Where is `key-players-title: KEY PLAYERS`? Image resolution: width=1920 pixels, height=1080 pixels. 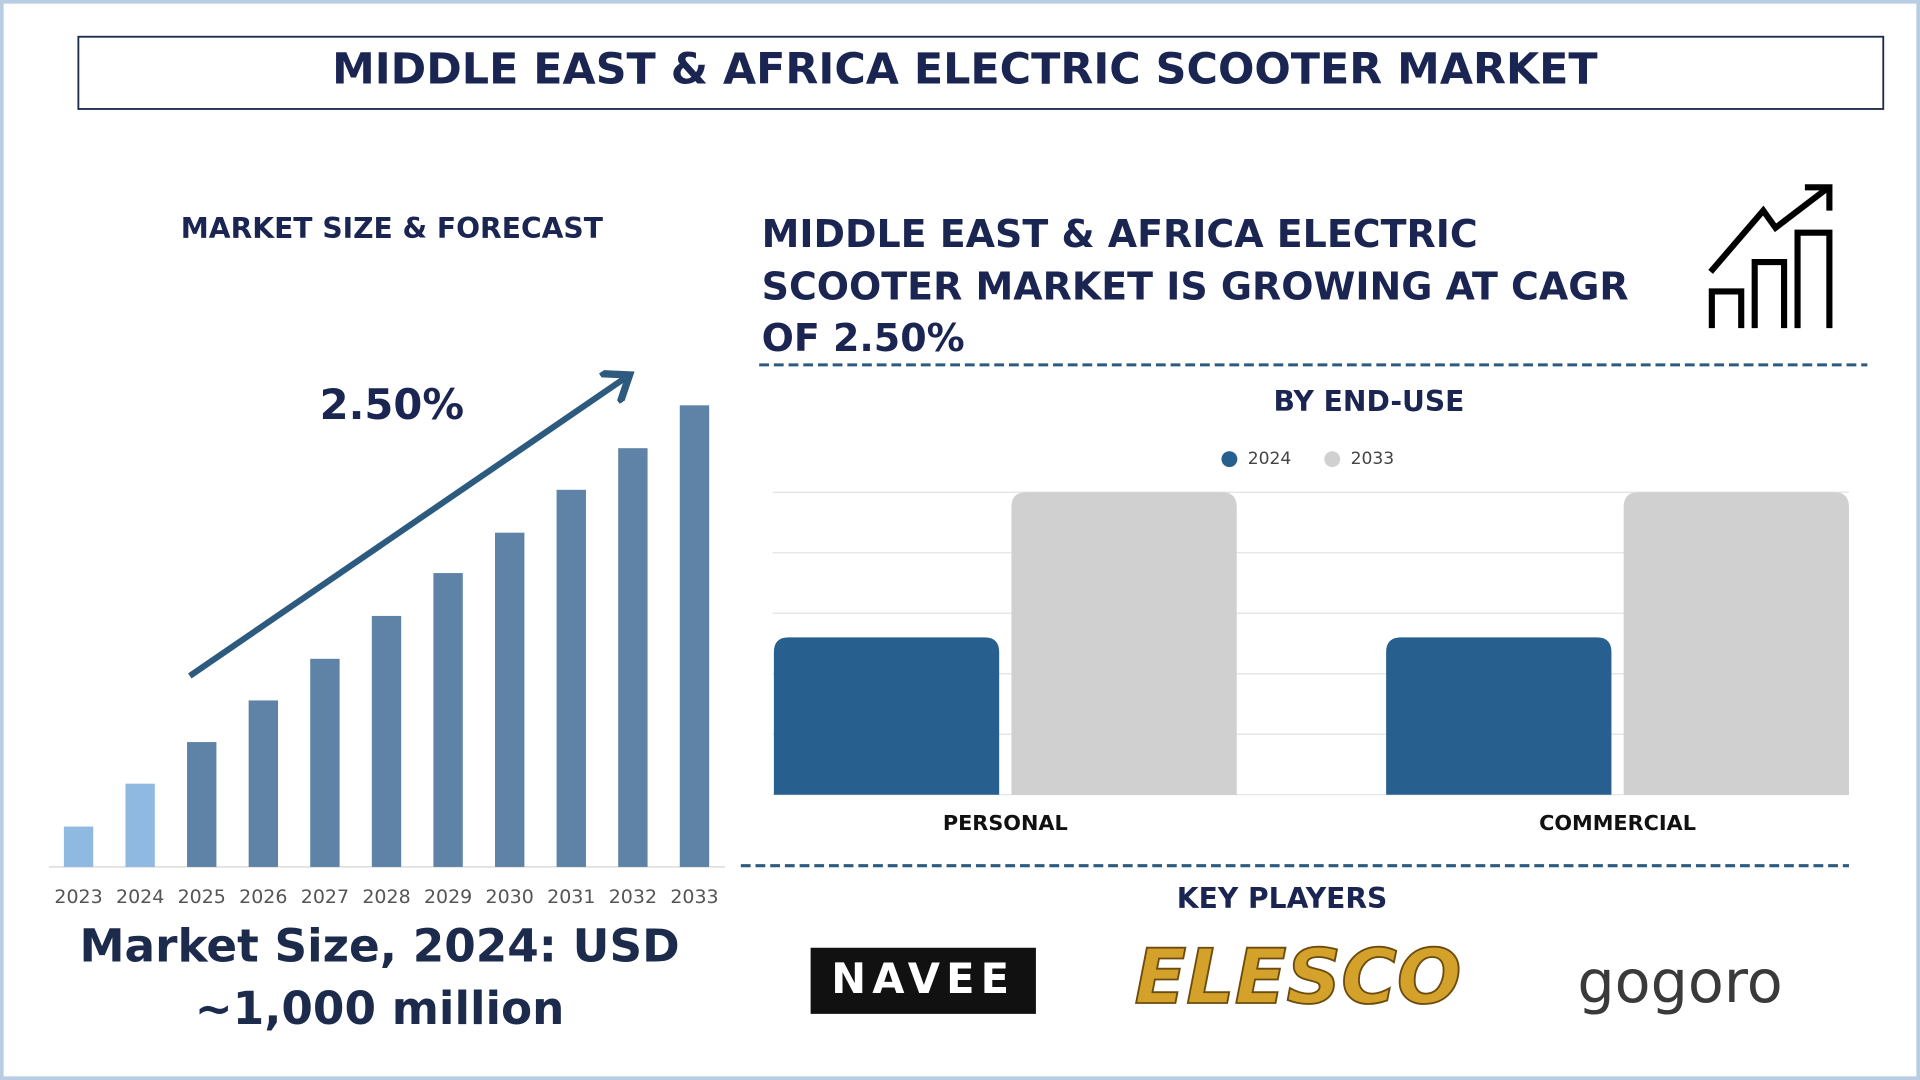 key-players-title: KEY PLAYERS is located at coordinates (1282, 898).